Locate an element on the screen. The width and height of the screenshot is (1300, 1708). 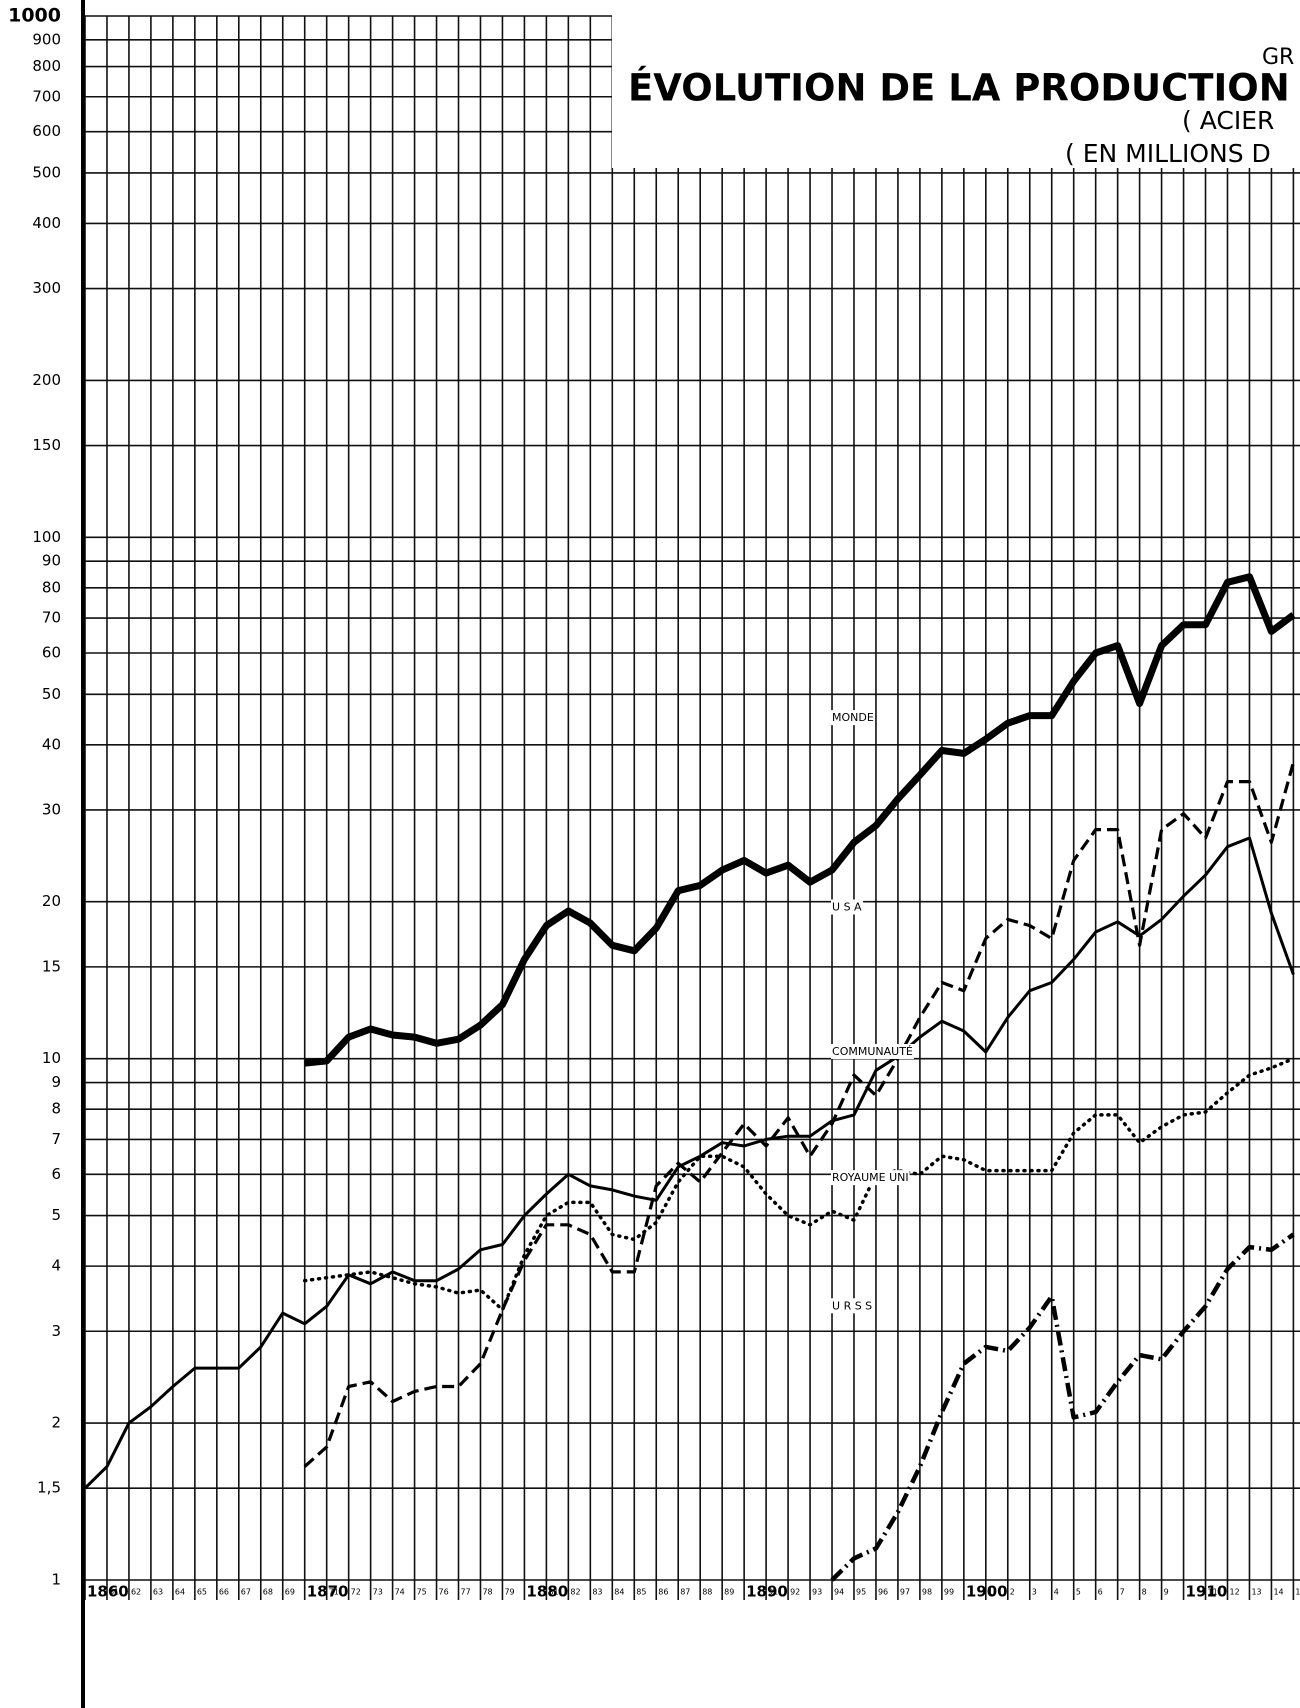
x-tick-label: 96 is located at coordinates (883, 1592).